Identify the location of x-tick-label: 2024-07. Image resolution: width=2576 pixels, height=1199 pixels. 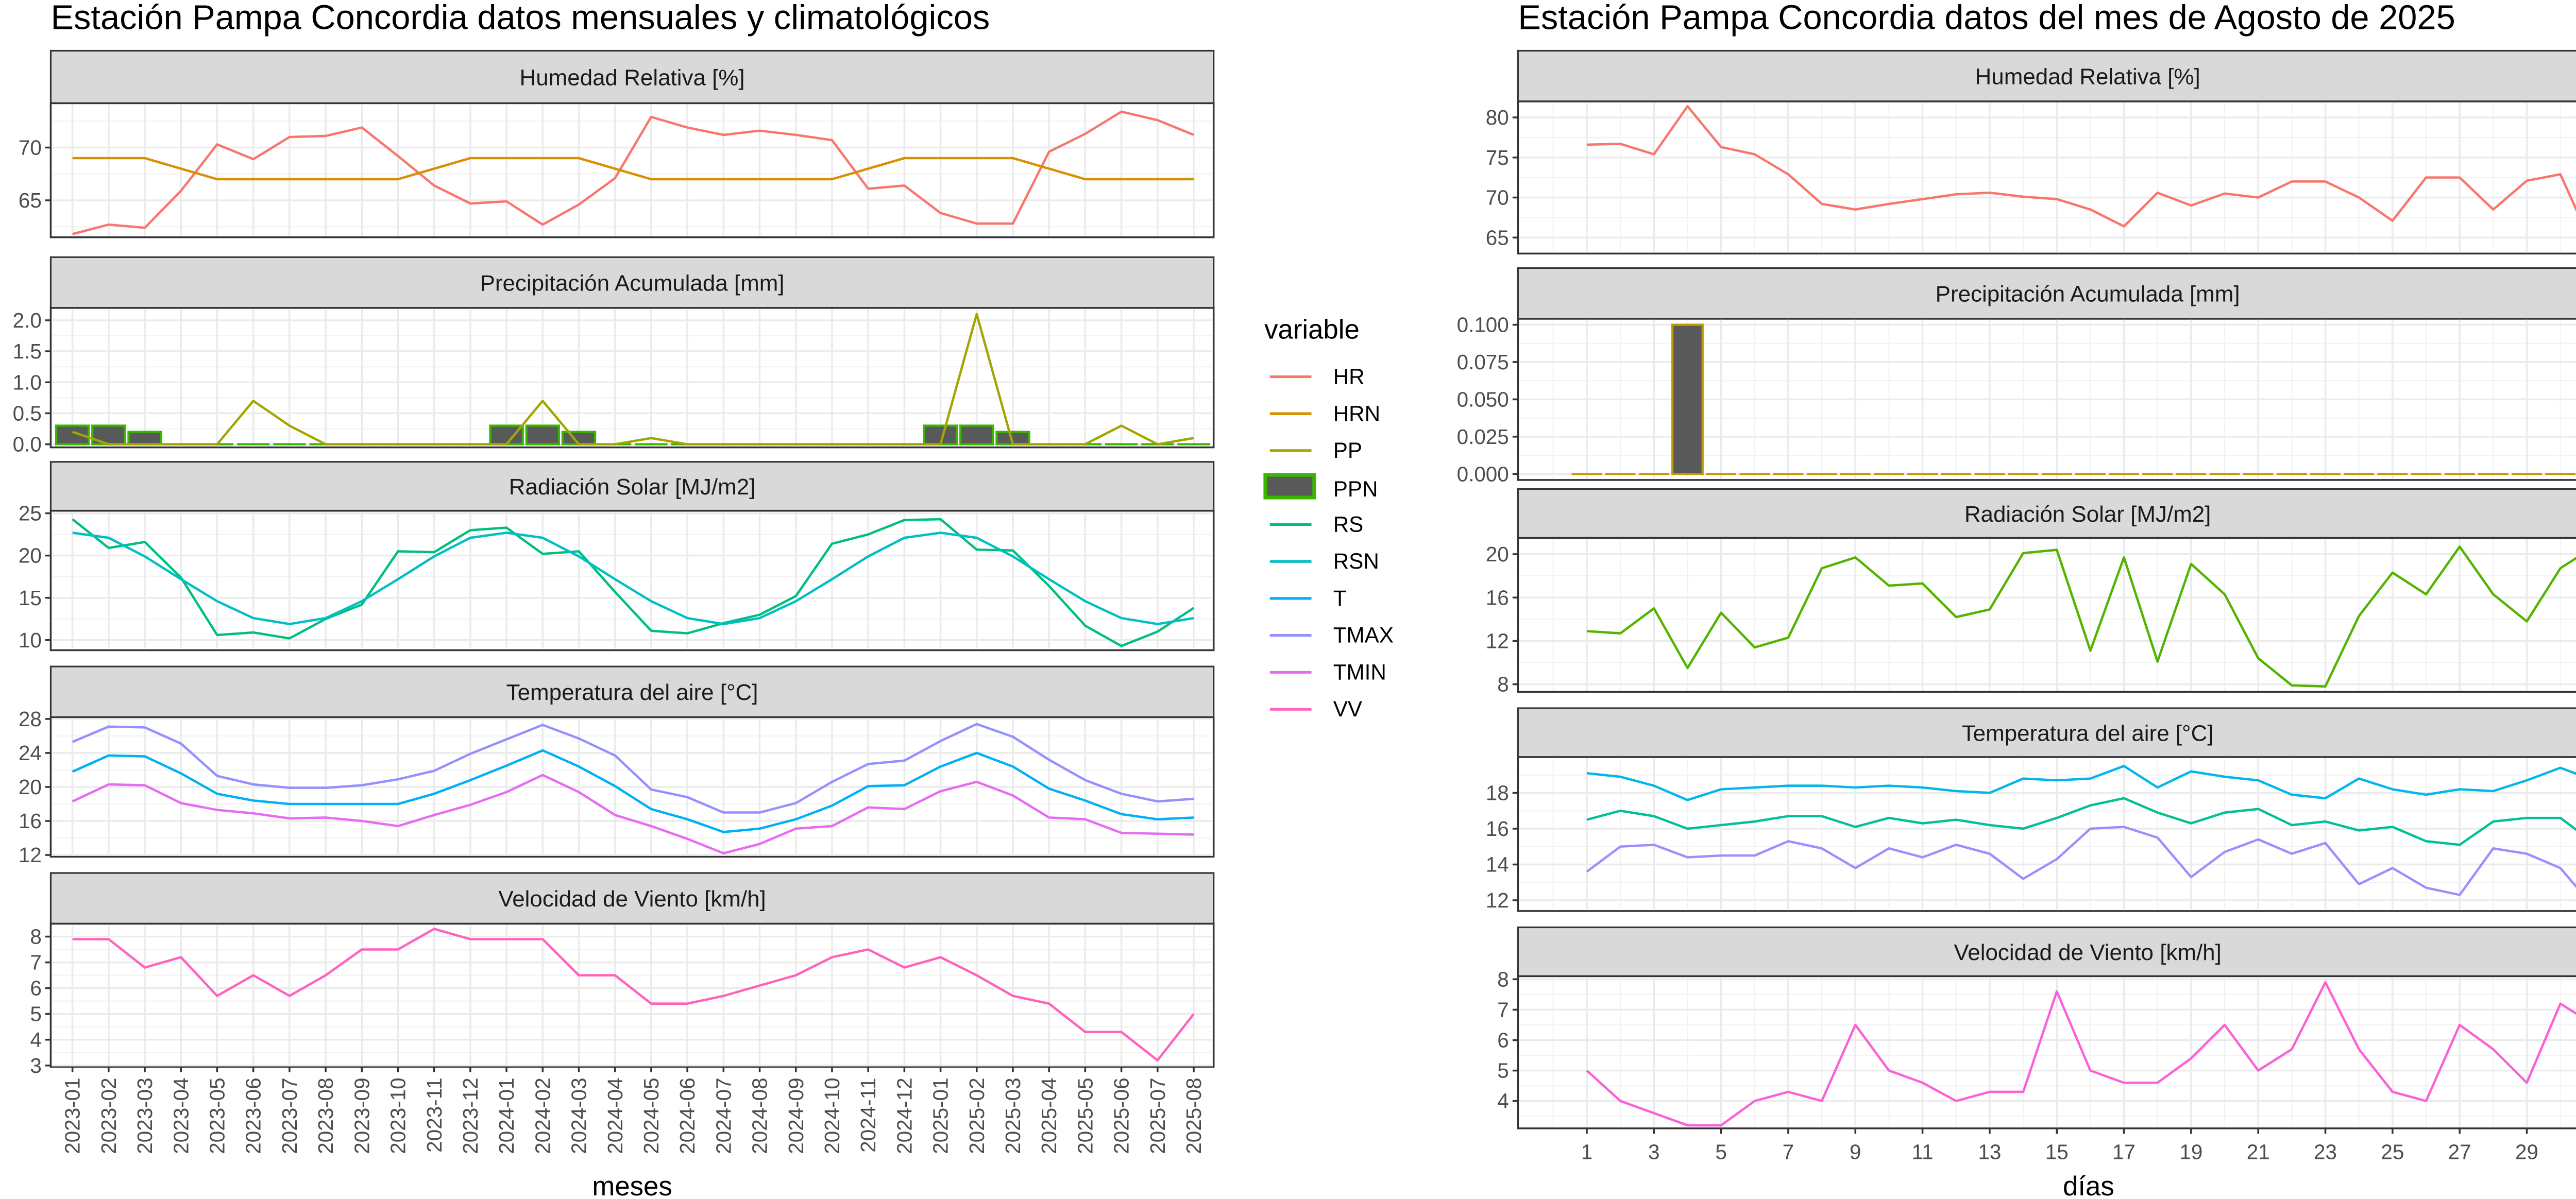
(723, 1115).